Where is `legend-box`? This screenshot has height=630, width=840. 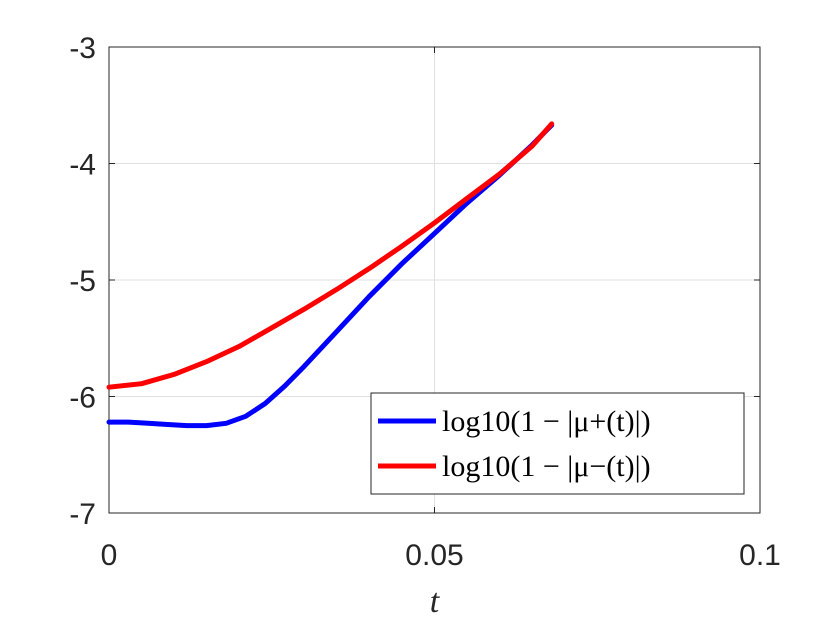 legend-box is located at coordinates (557, 443).